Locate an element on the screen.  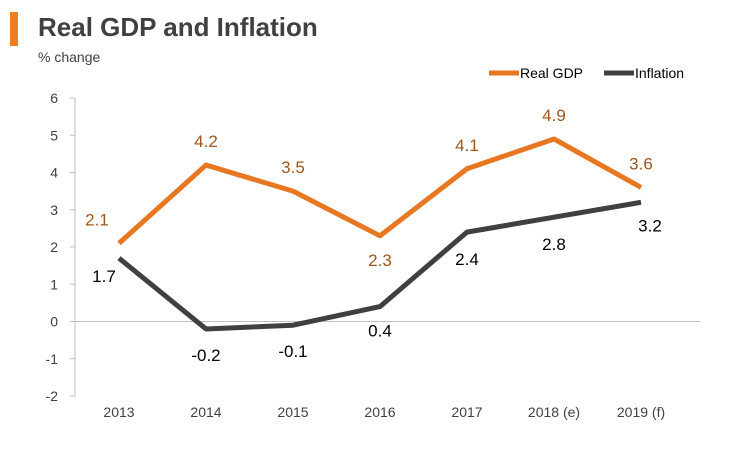
y-tick-label: 2 is located at coordinates (54, 247).